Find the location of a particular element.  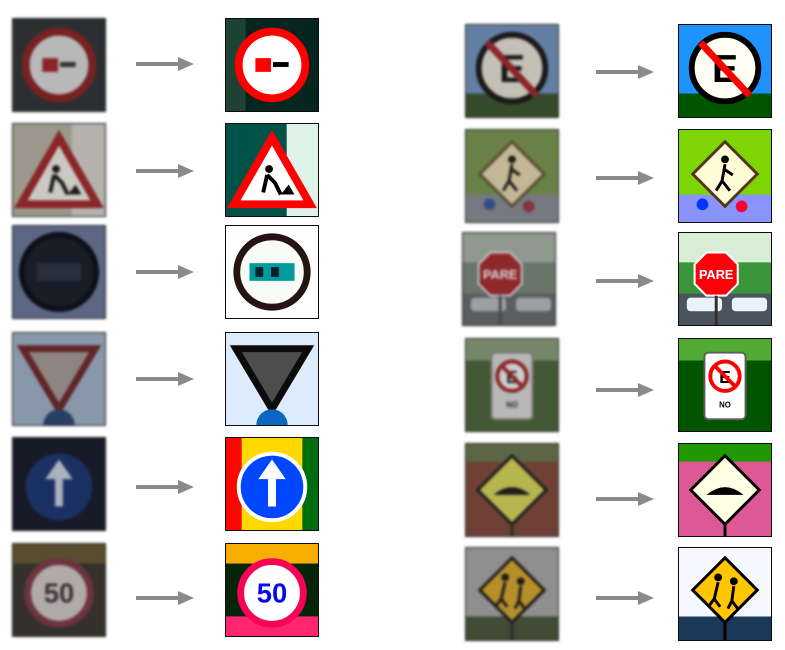

no-parking-small-sign-enhanced is located at coordinates (272, 65).